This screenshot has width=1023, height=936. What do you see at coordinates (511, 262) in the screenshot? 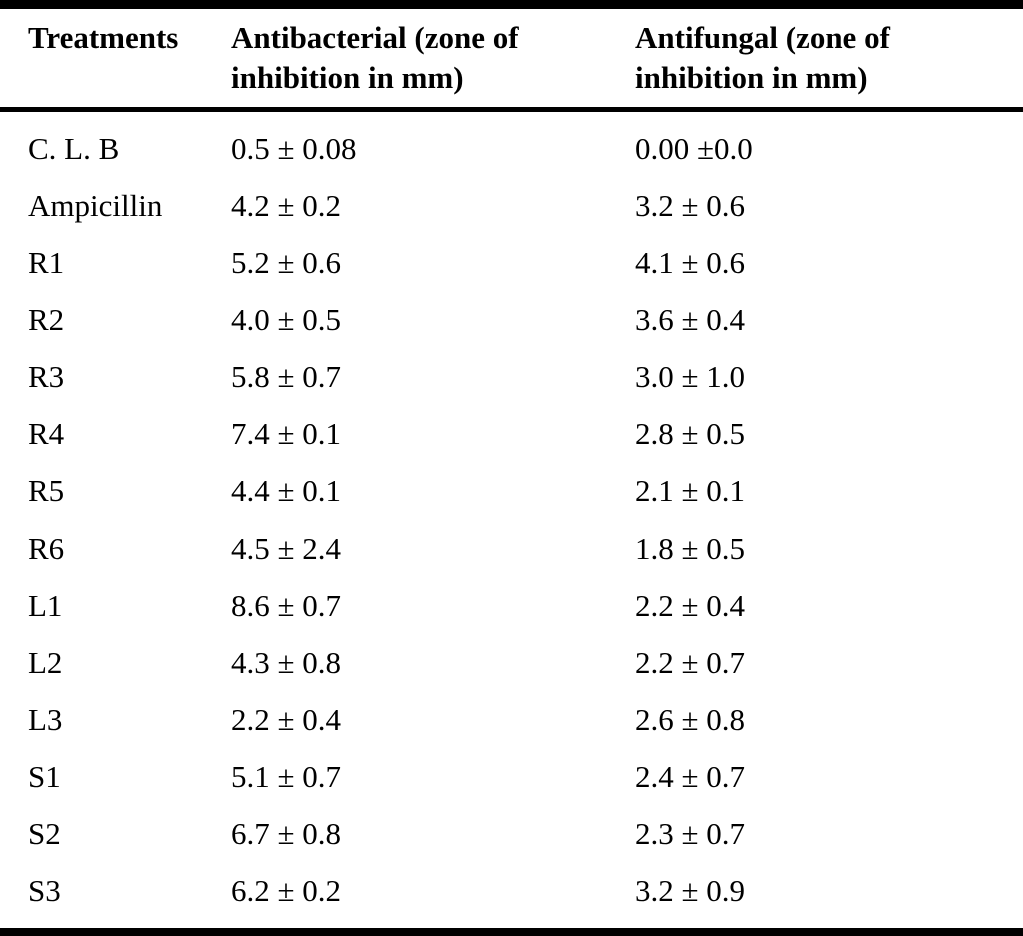
I see `table-row: R1 5.2 ± 0.6 4.1 ± 0.6` at bounding box center [511, 262].